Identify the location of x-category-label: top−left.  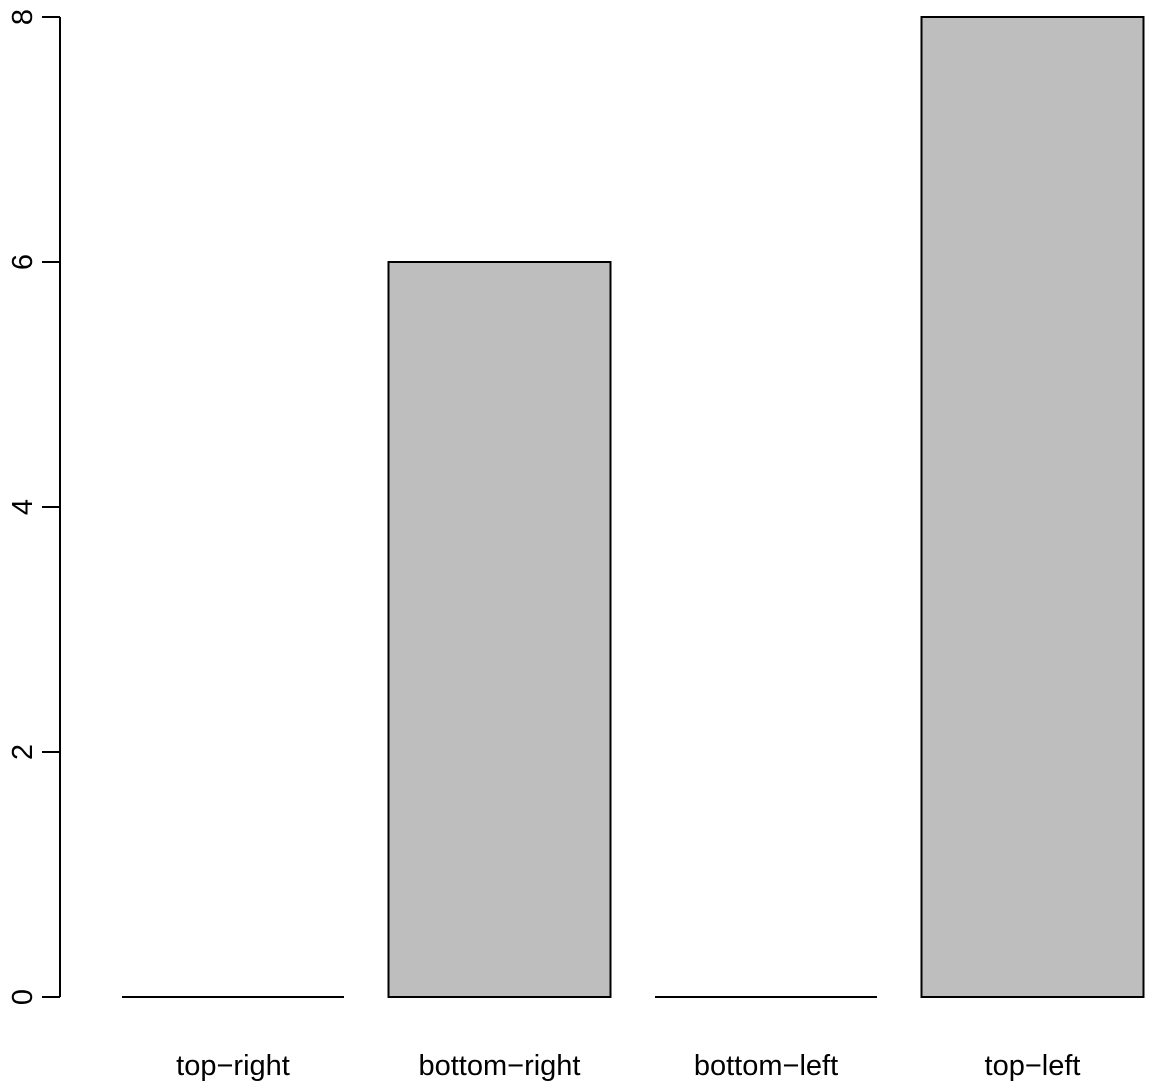
(1033, 1066).